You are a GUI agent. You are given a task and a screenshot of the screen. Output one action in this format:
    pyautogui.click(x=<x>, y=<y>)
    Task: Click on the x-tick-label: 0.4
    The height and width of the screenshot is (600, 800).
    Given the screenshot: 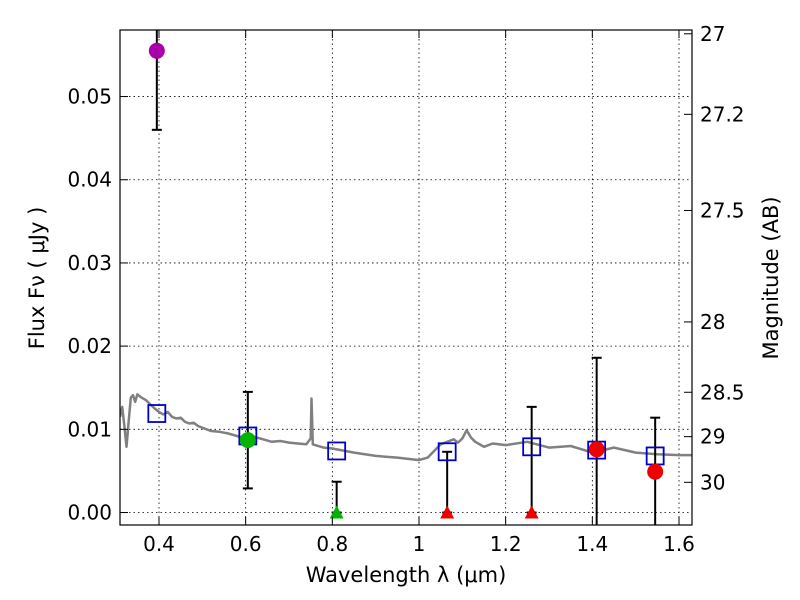 What is the action you would take?
    pyautogui.click(x=159, y=544)
    